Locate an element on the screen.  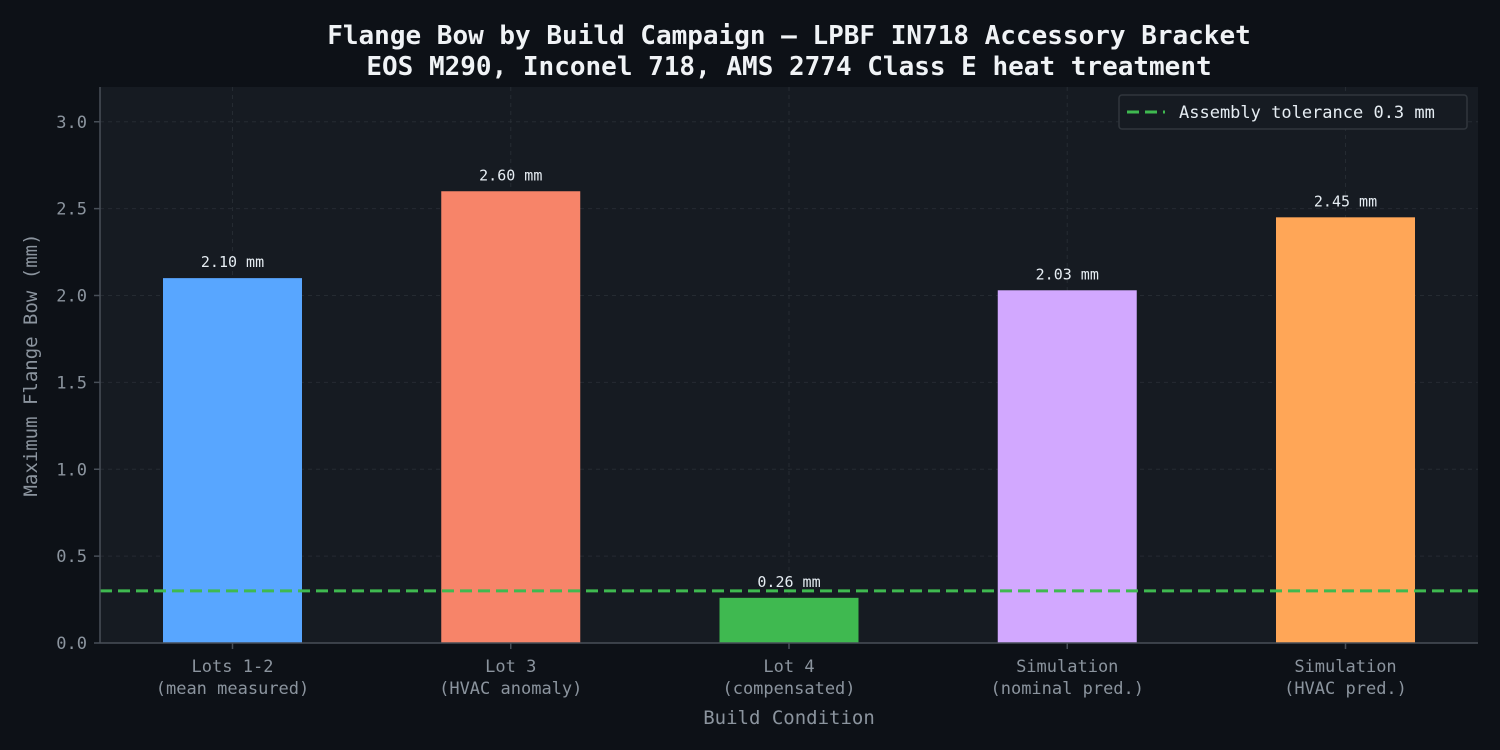
y-axis-label: Maximum Flange Bow (mm) is located at coordinates (31, 364).